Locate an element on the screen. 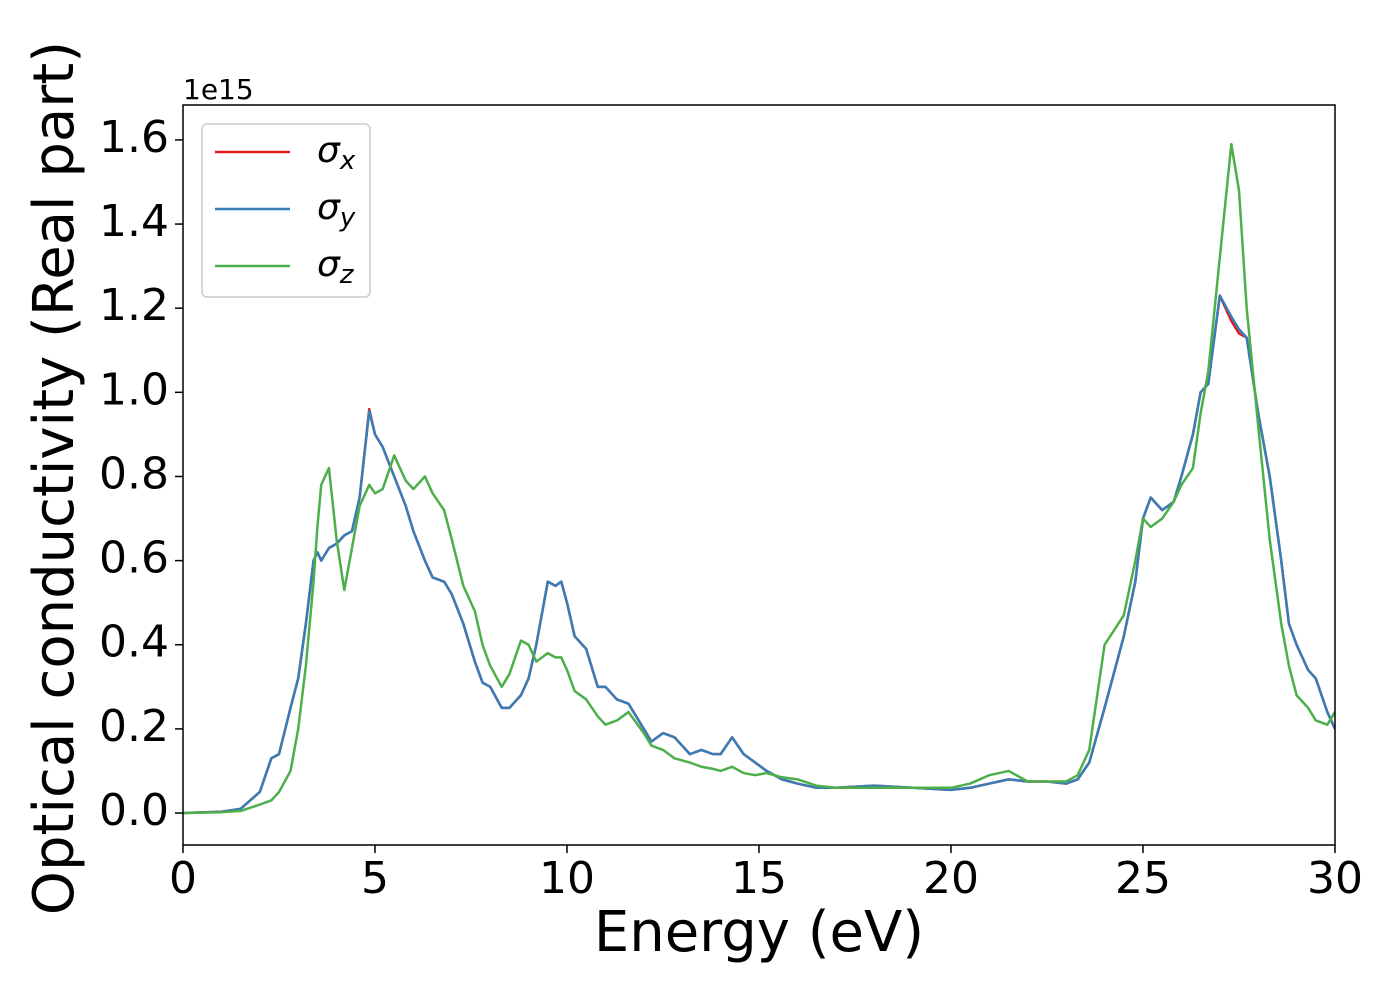  x-tick-label: 25 is located at coordinates (1143, 878).